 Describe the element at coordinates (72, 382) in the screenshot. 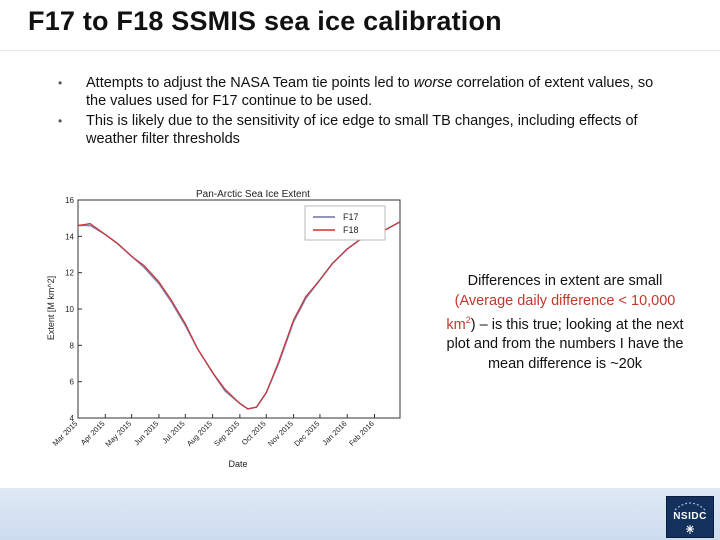

I see `y-tick-label: 6` at that location.